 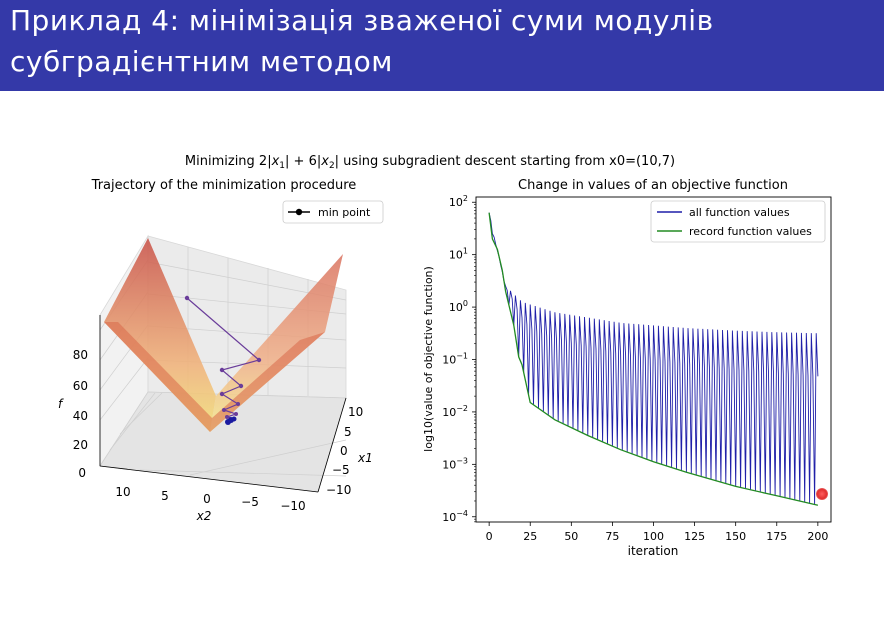 What do you see at coordinates (458, 201) in the screenshot?
I see `y-tick-label: 10²` at bounding box center [458, 201].